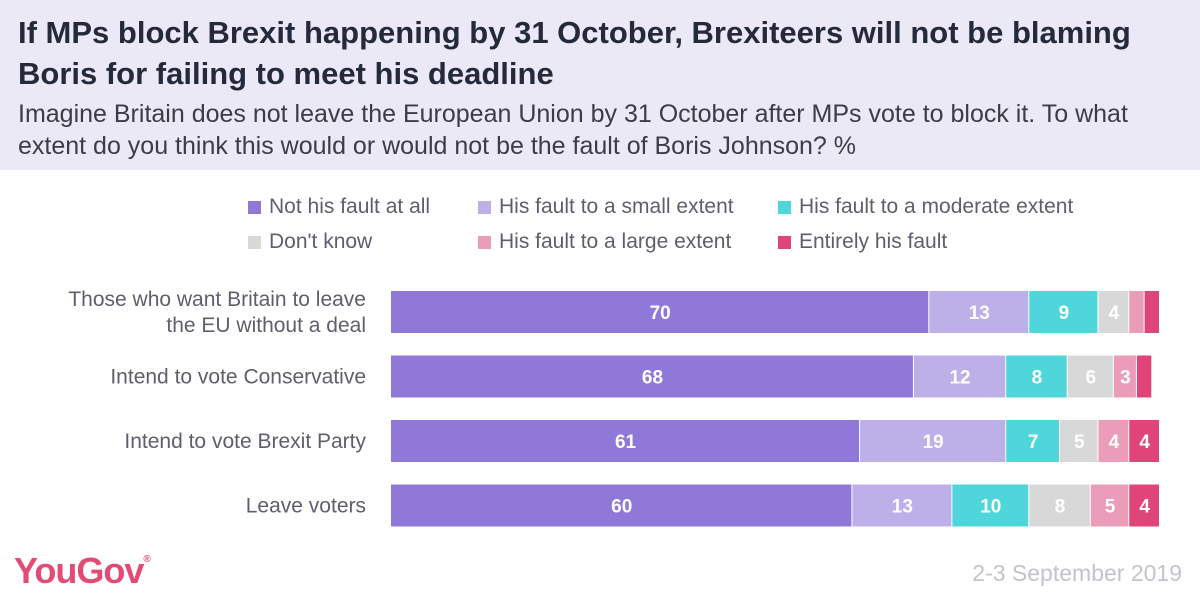 This screenshot has width=1200, height=600. I want to click on data-label: 60, so click(621, 507).